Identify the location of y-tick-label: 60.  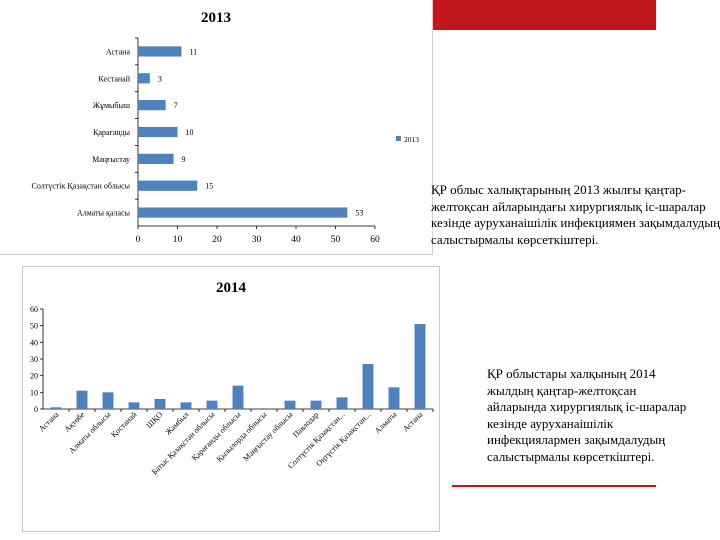
(34, 309).